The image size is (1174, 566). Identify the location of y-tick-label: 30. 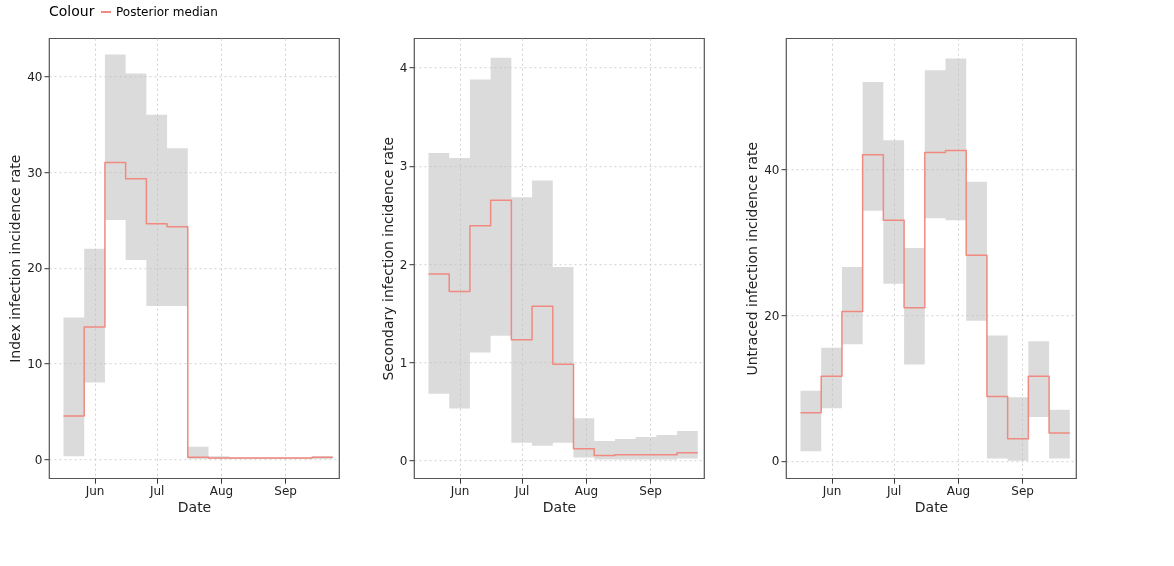
(35, 172).